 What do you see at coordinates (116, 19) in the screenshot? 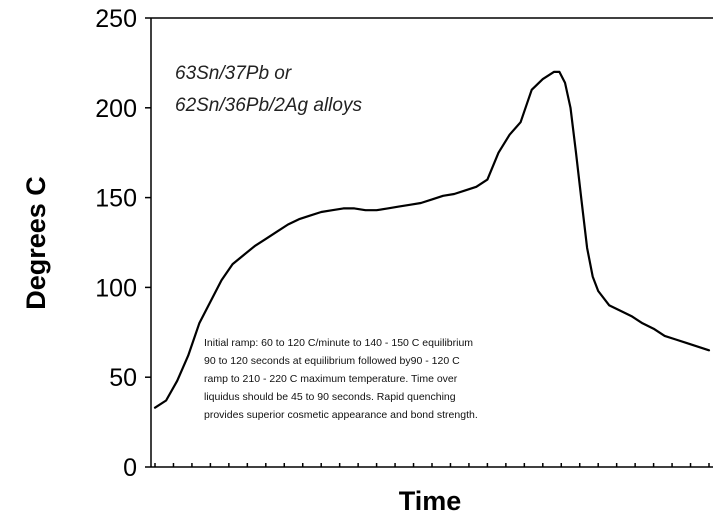
I see `y-tick-label: 250` at bounding box center [116, 19].